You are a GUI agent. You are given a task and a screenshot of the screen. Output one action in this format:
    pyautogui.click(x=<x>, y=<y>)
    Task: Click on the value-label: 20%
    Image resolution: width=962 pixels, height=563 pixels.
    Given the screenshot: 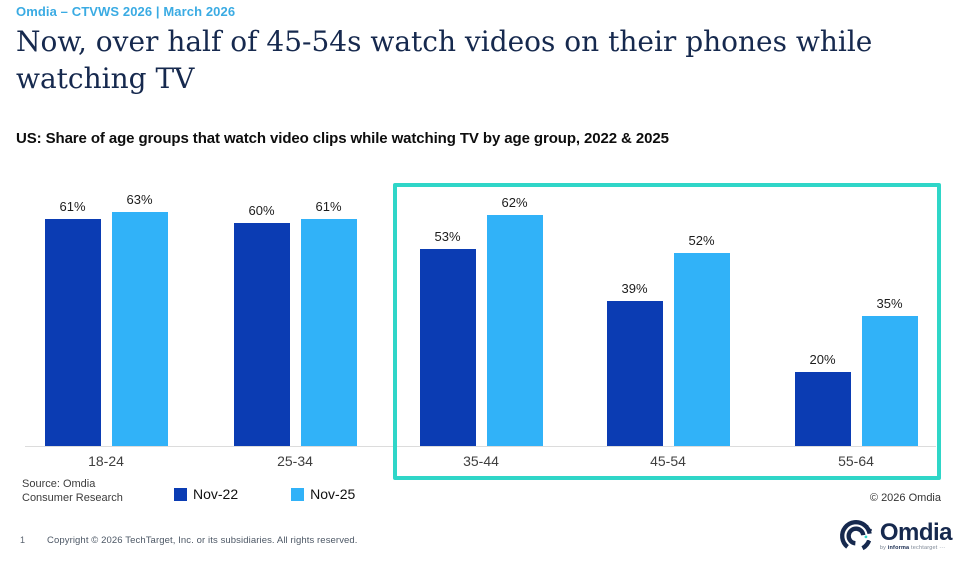 What is the action you would take?
    pyautogui.click(x=822, y=359)
    